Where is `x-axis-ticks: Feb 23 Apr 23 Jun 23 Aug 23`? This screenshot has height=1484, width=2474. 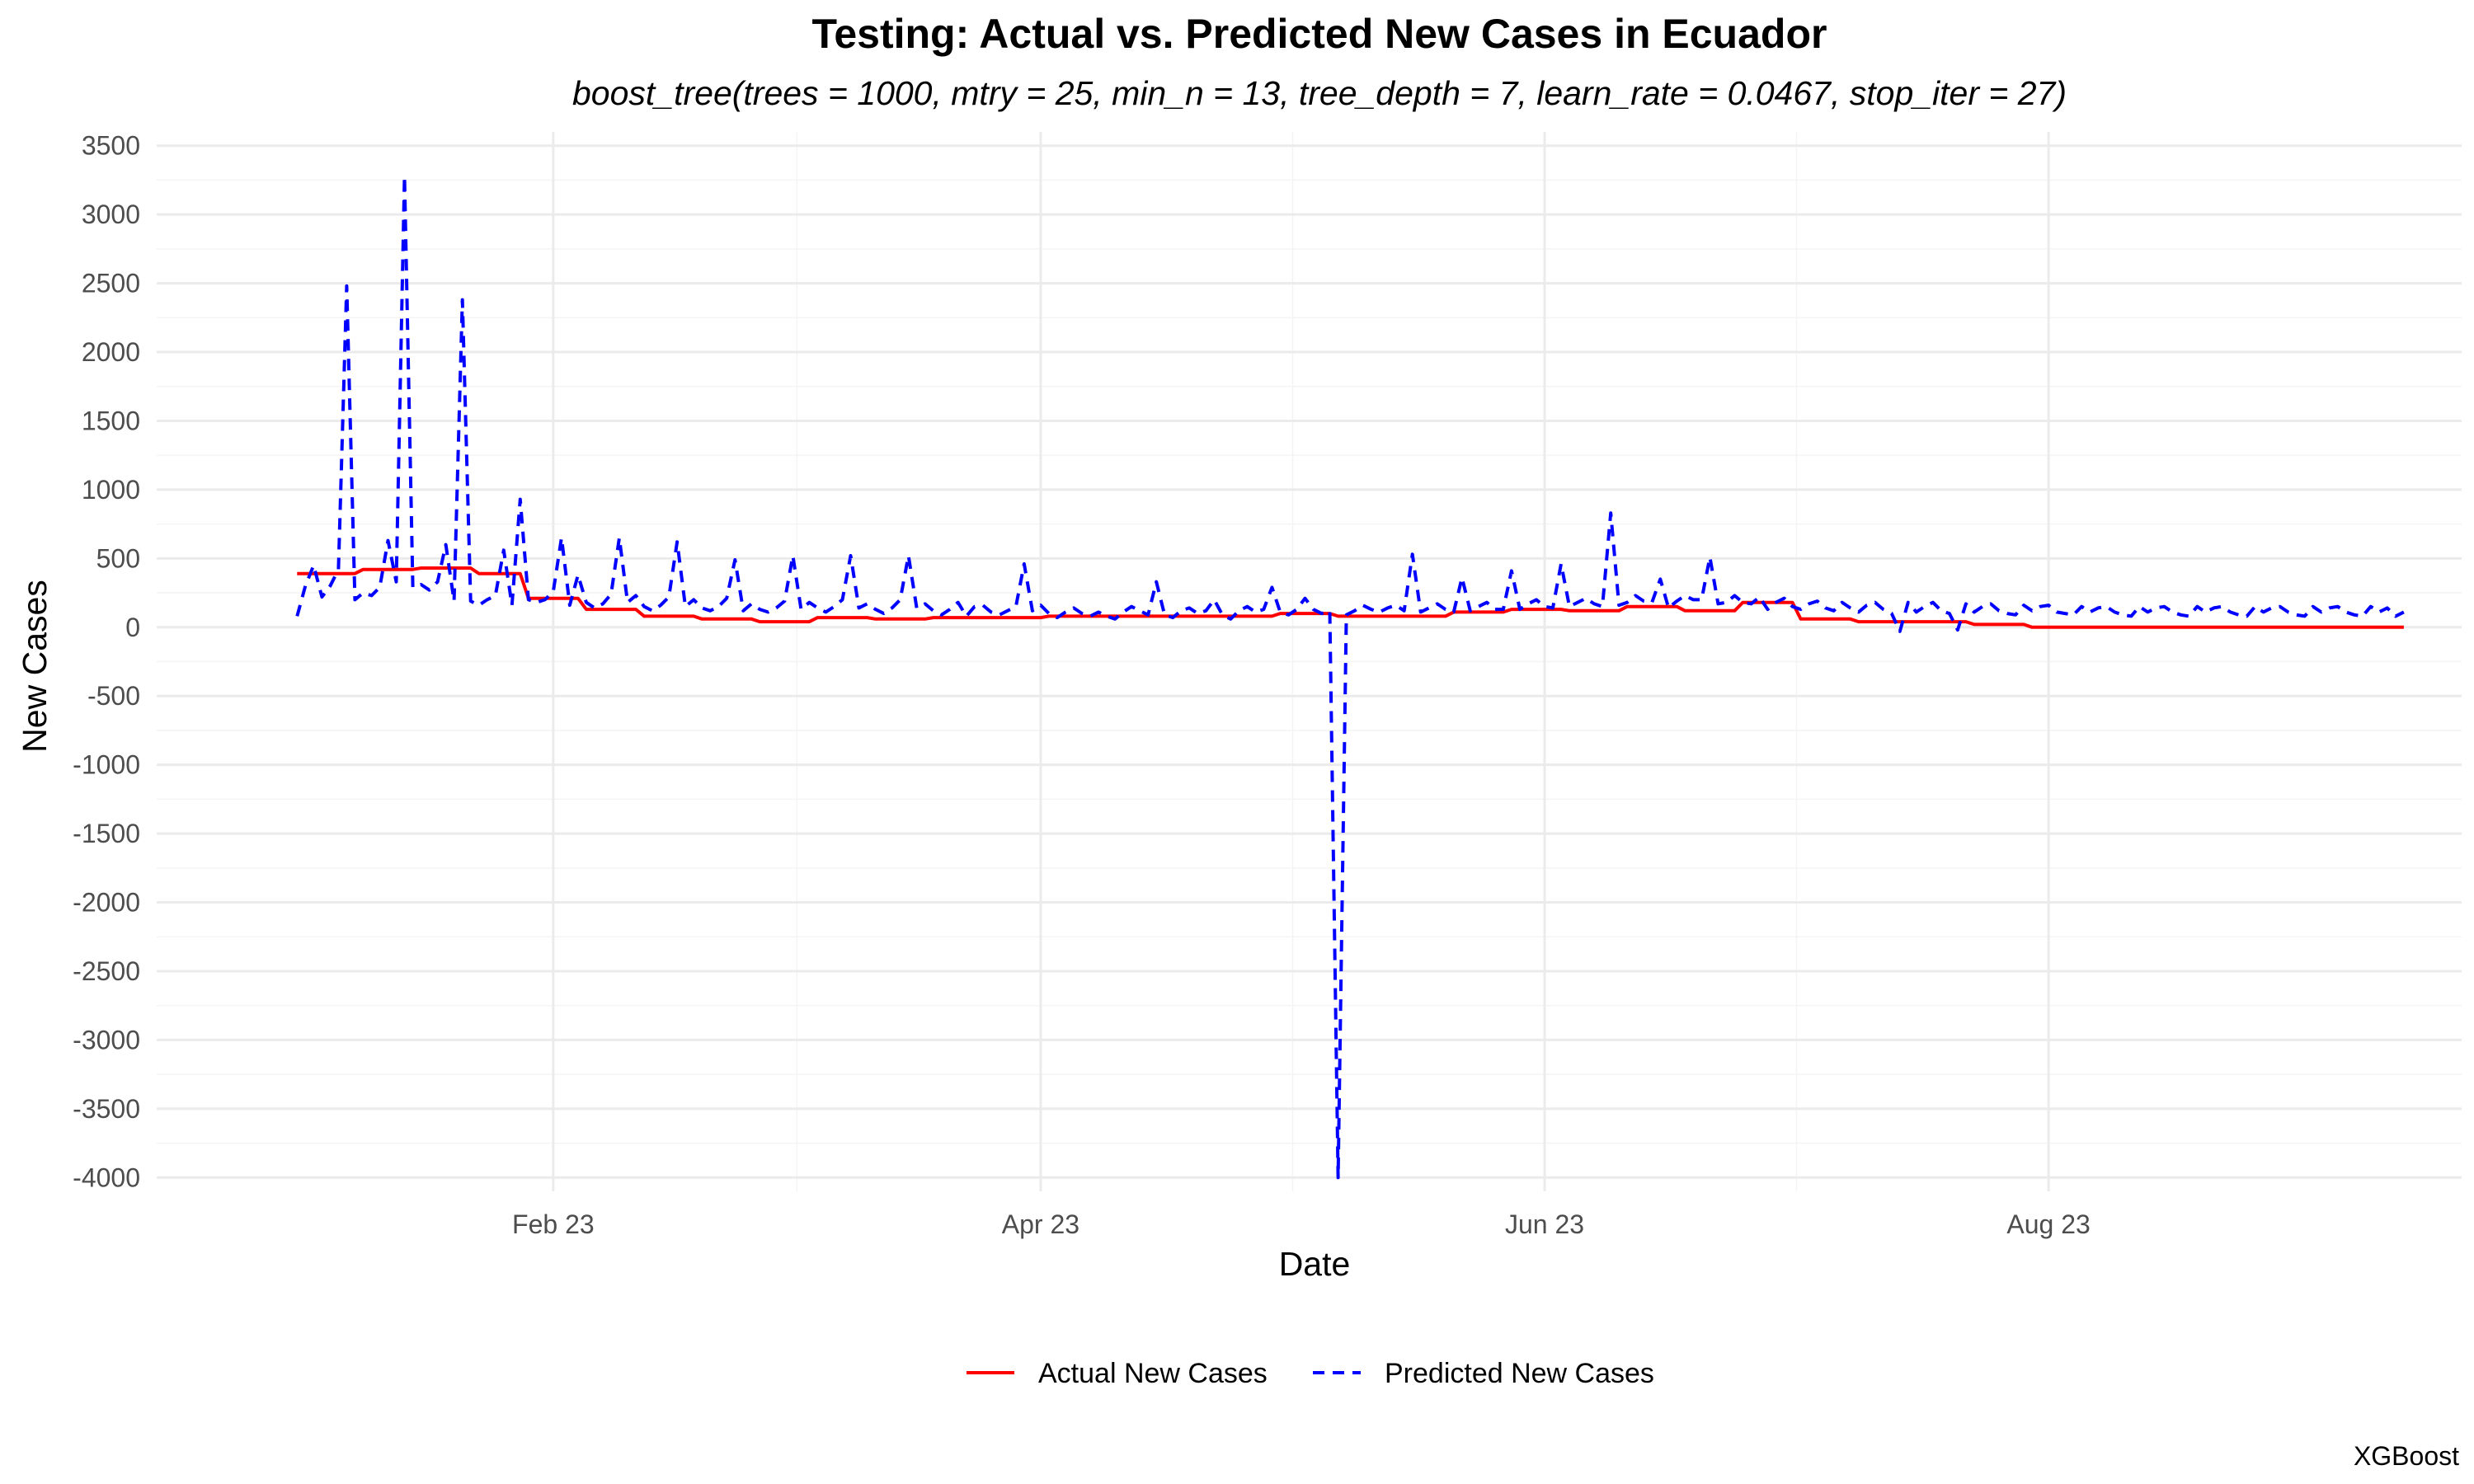
x-axis-ticks: Feb 23 Apr 23 Jun 23 Aug 23 is located at coordinates (1301, 1224).